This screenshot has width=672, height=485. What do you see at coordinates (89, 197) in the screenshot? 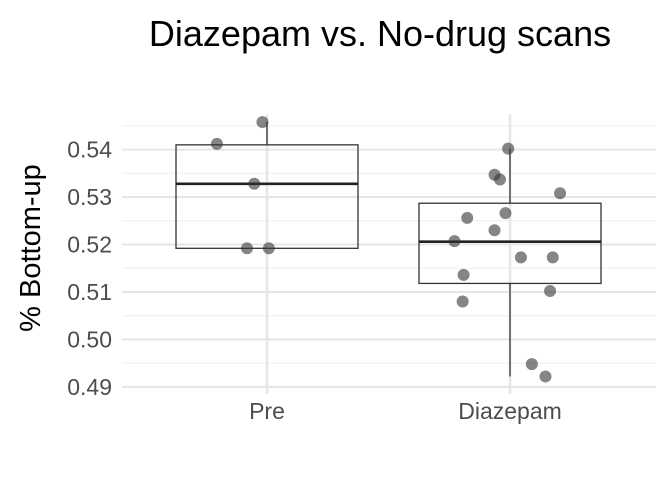
I see `y-tick-label: 0.53` at bounding box center [89, 197].